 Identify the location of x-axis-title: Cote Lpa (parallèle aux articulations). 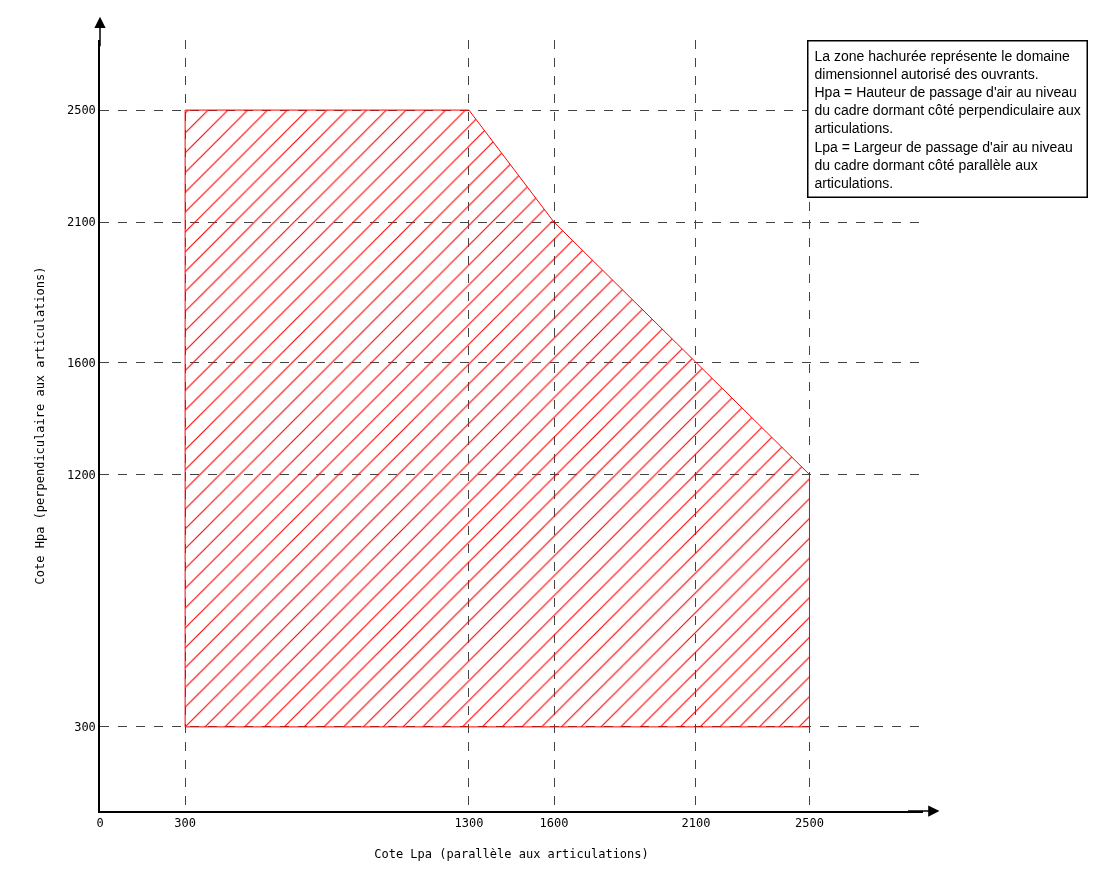
(511, 853).